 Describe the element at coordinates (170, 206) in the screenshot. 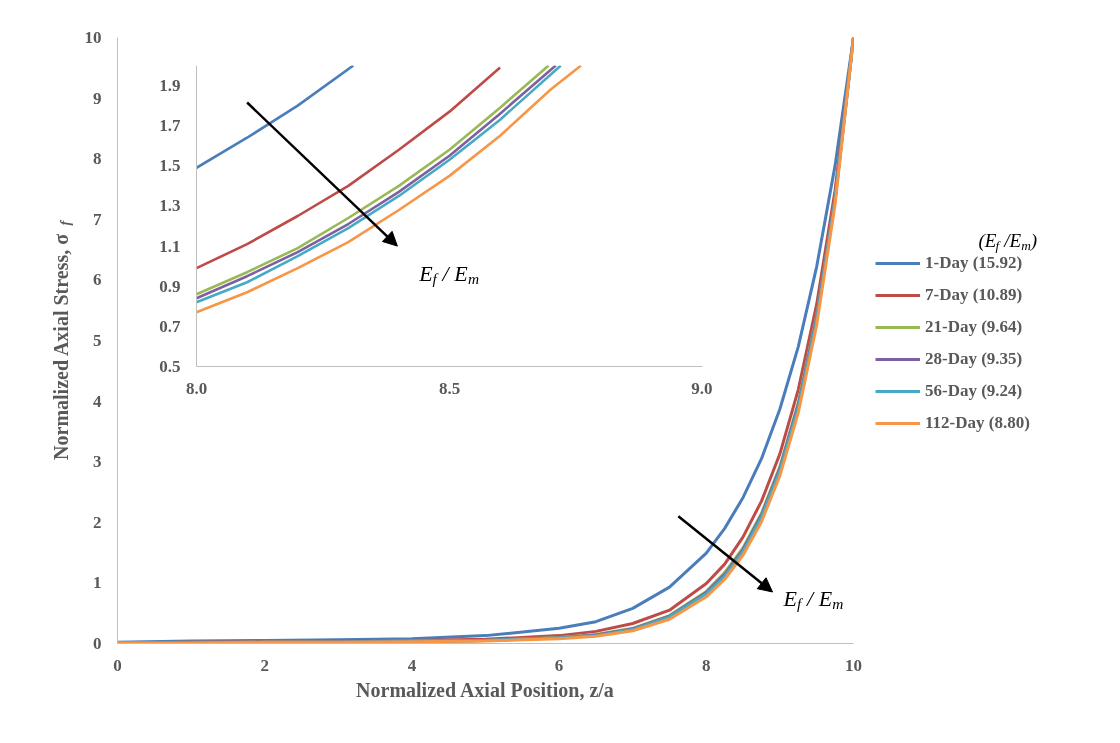

I see `y-tick-label: 1.3` at that location.